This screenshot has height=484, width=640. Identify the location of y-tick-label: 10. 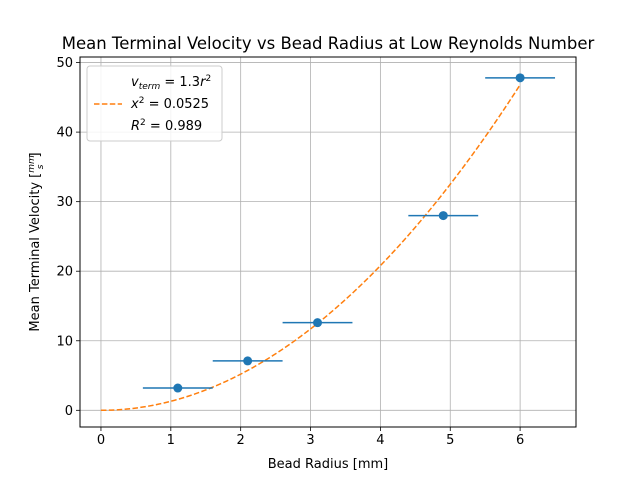
(64, 341).